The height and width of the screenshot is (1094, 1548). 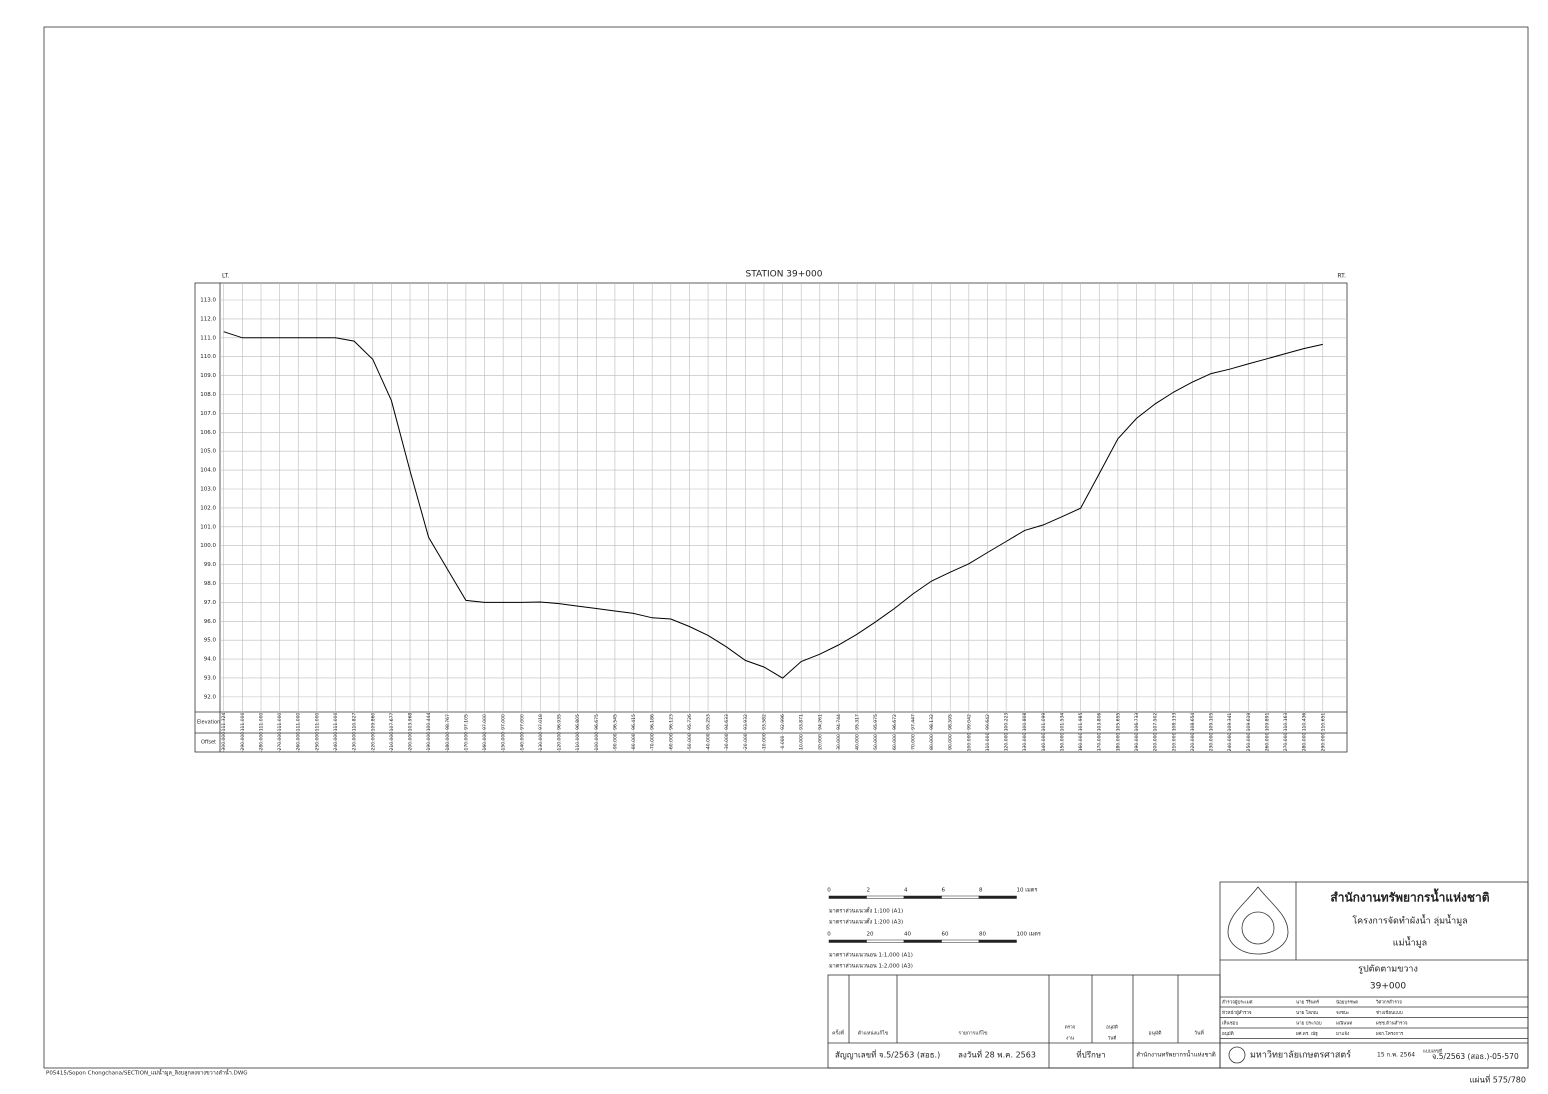 What do you see at coordinates (1027, 891) in the screenshot?
I see `scale-tick: 10 เมตร` at bounding box center [1027, 891].